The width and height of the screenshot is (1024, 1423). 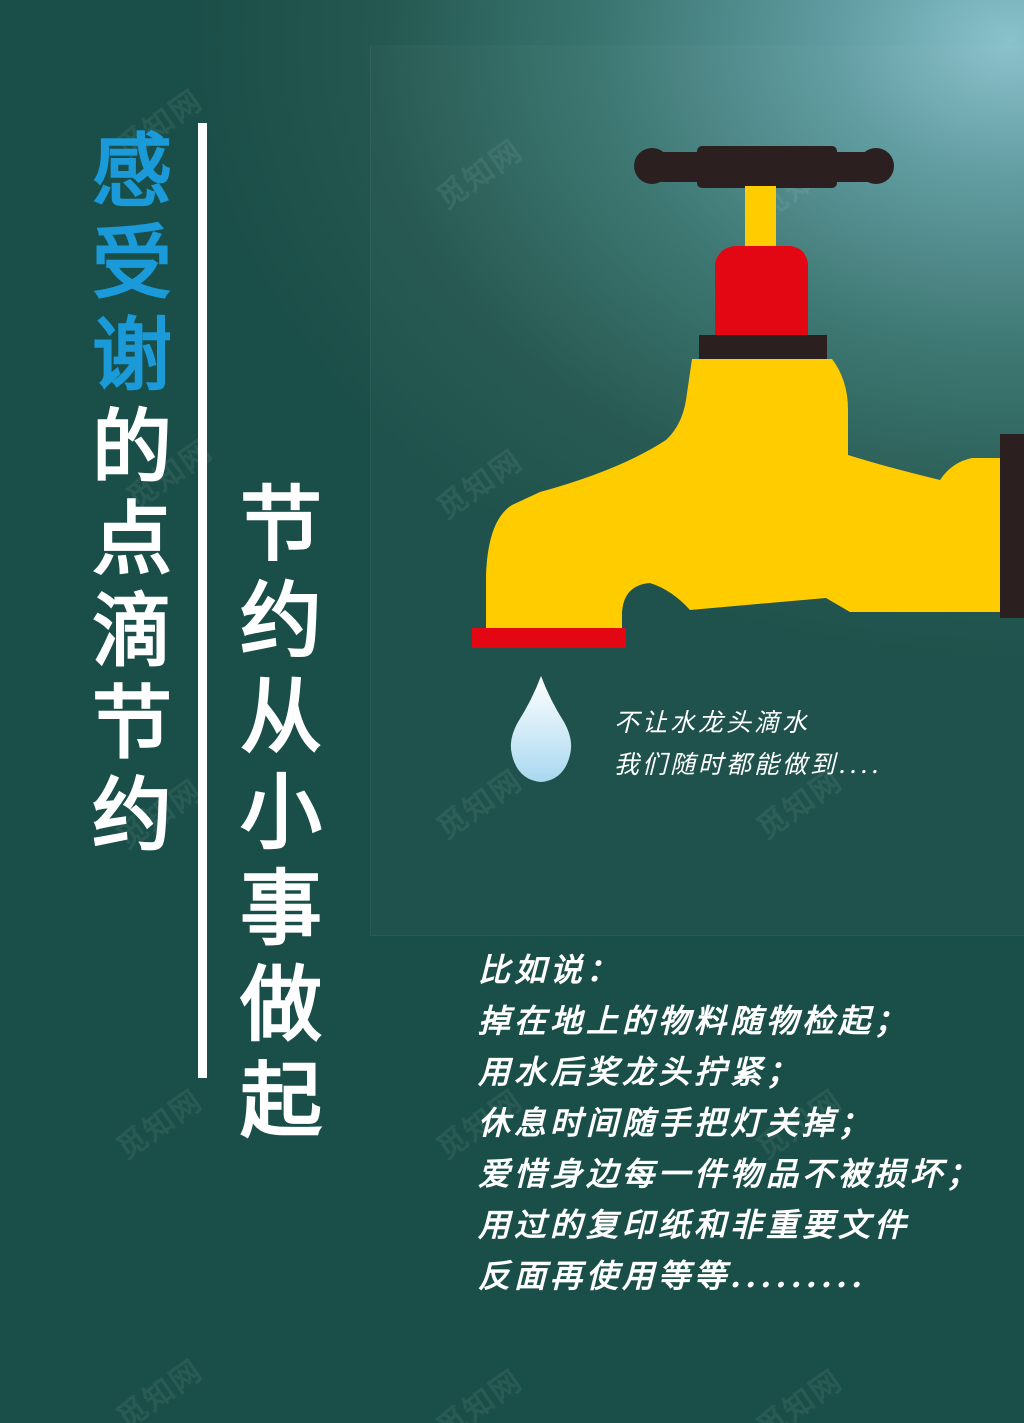 I want to click on vertical-divider, so click(x=202, y=600).